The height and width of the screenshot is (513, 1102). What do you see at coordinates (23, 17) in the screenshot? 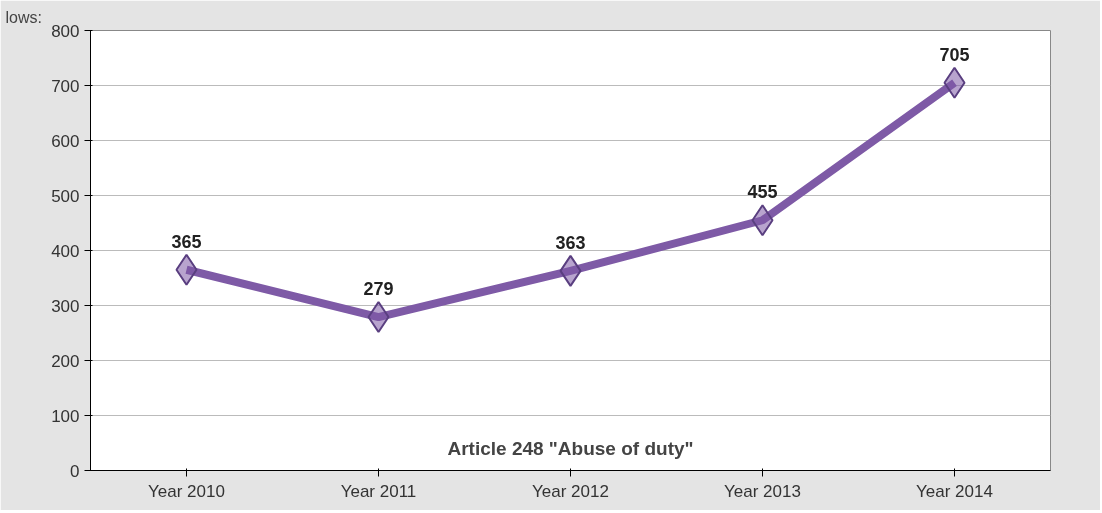
I see `text: lows:` at bounding box center [23, 17].